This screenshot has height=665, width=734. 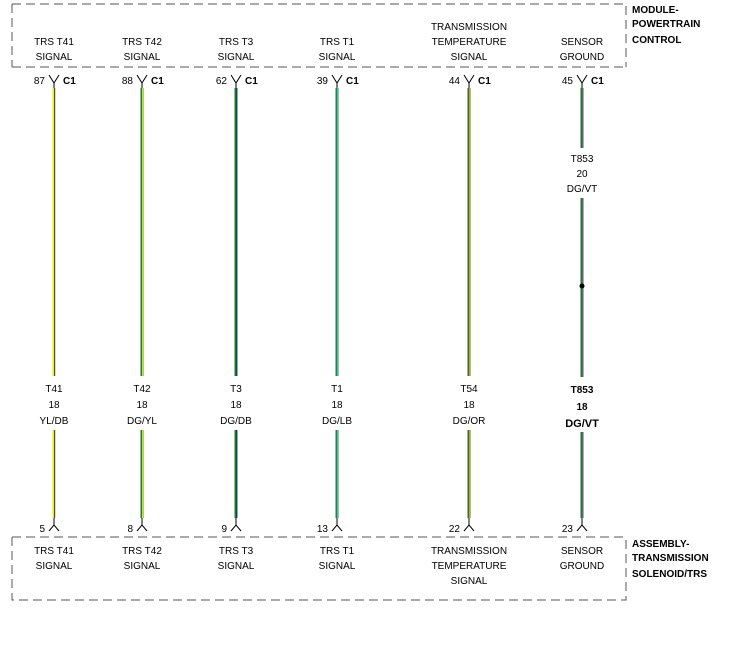 I want to click on circuit-3-bottom-pin: 9, so click(x=224, y=529).